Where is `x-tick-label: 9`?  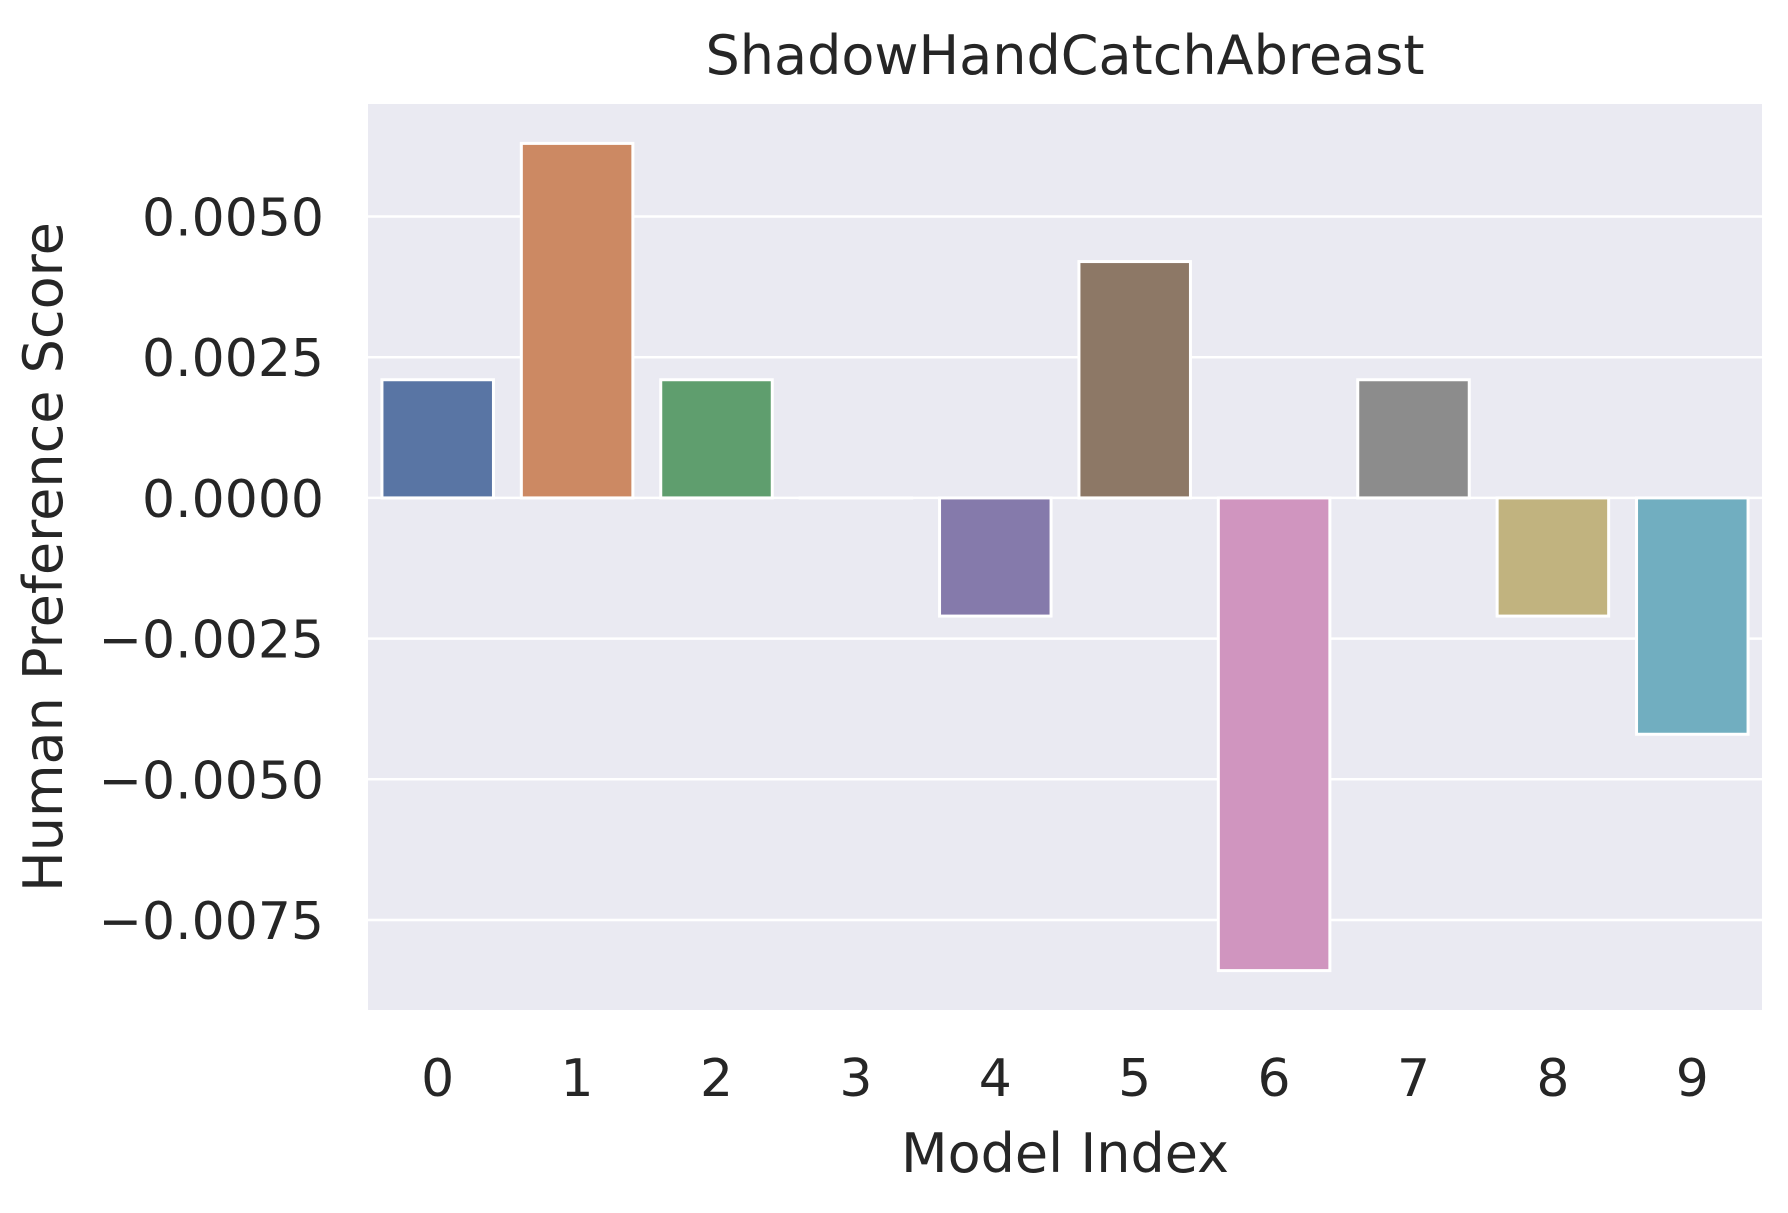 x-tick-label: 9 is located at coordinates (1692, 1079).